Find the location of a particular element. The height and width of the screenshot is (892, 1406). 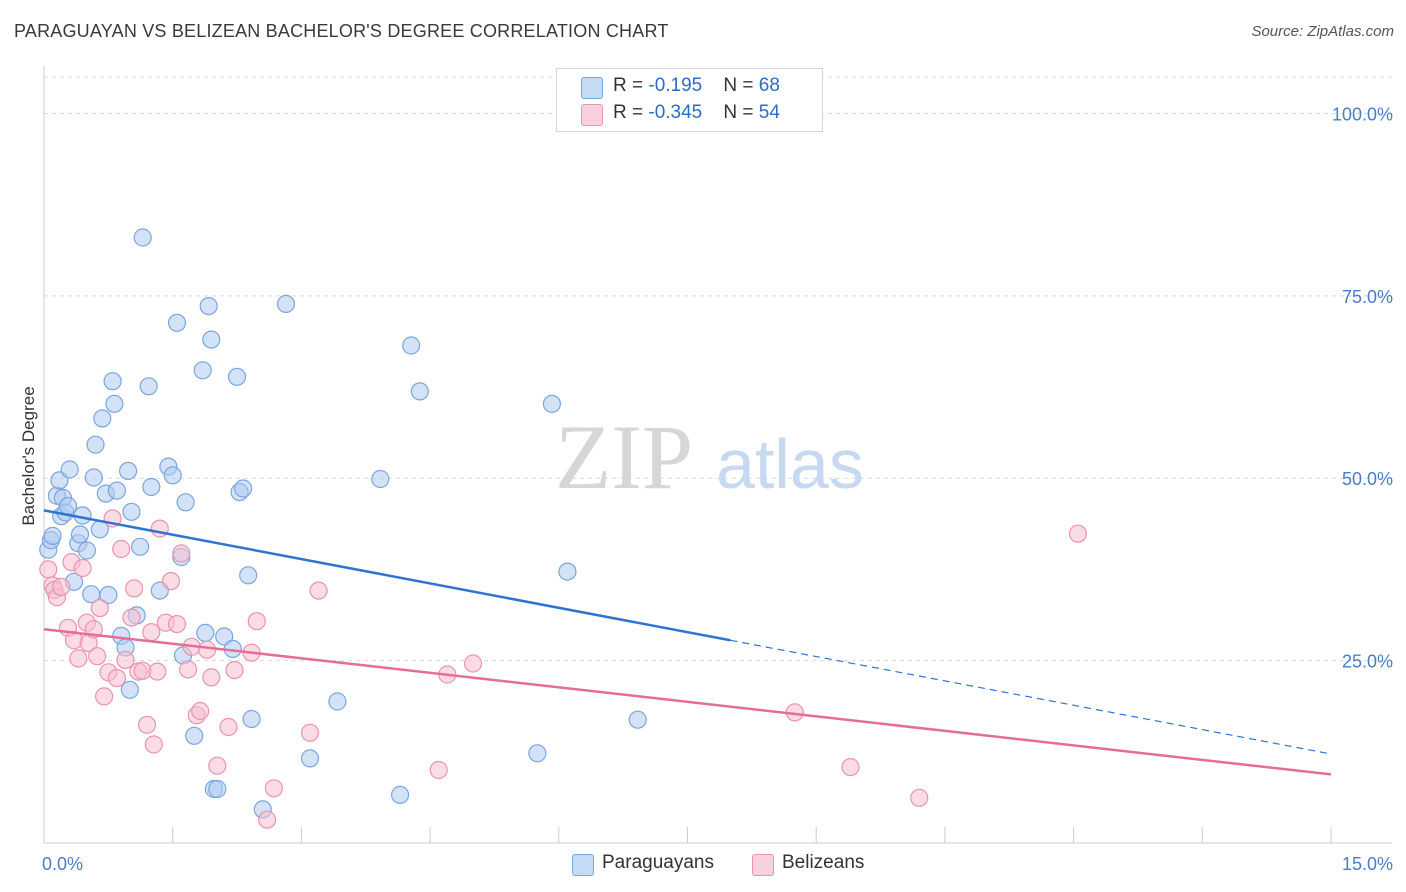

label-belizeans: Belizeans is located at coordinates (823, 862).